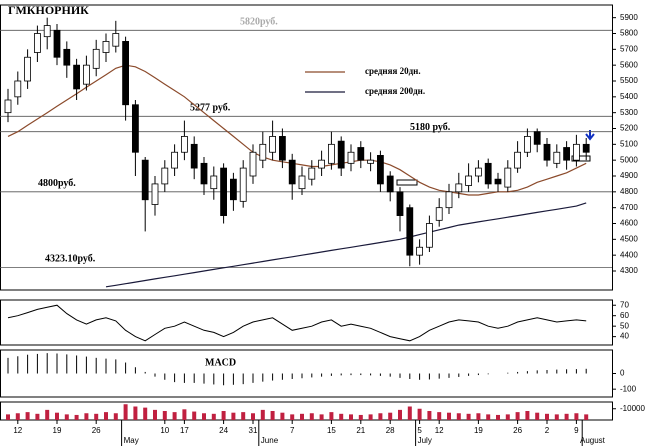 This screenshot has height=446, width=650. What do you see at coordinates (624, 325) in the screenshot?
I see `y-tick-label: 50` at bounding box center [624, 325].